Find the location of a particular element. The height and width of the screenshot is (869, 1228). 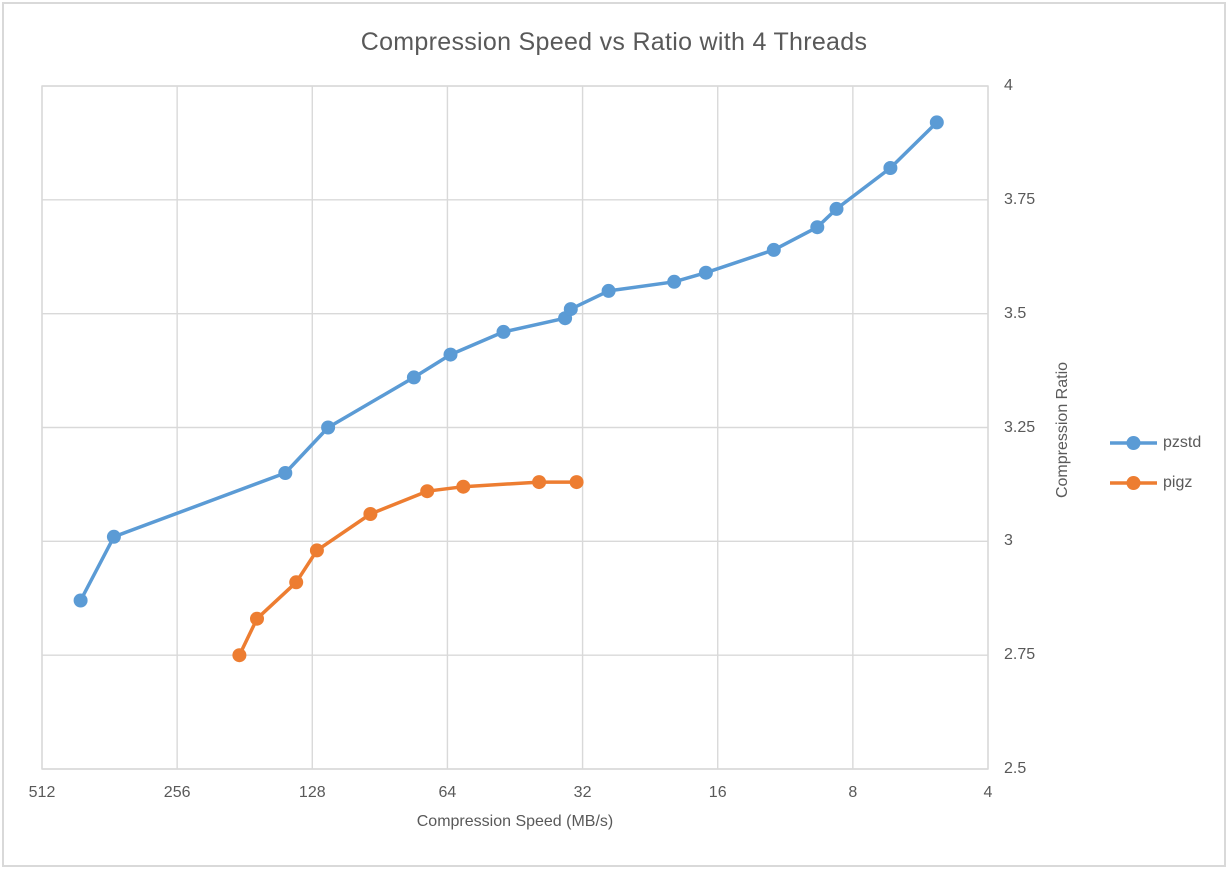

y-tick-label: 3 is located at coordinates (1008, 541).